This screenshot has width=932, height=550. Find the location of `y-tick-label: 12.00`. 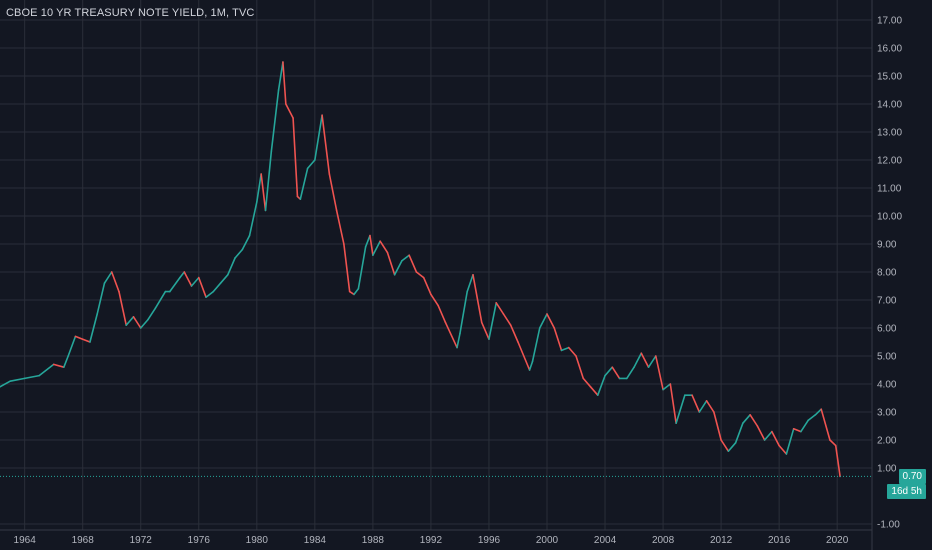

y-tick-label: 12.00 is located at coordinates (889, 161).